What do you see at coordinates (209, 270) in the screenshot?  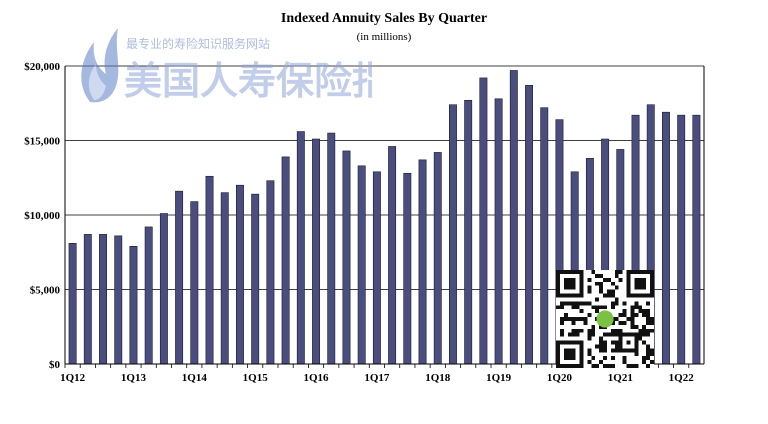 I see `bar-2Q14` at bounding box center [209, 270].